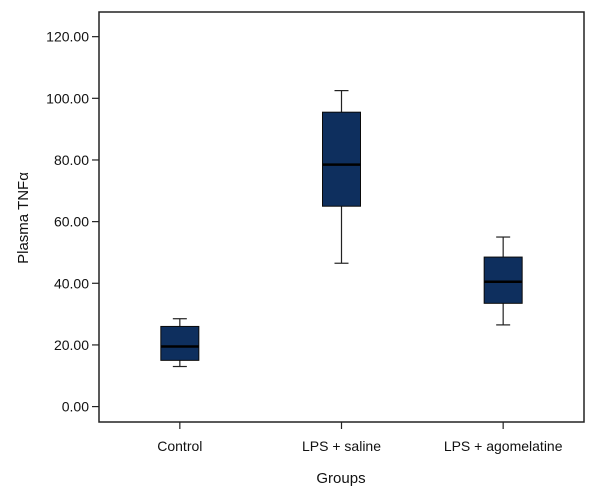 The width and height of the screenshot is (600, 500). What do you see at coordinates (23, 218) in the screenshot?
I see `y-axis-title: Plasma TNFα` at bounding box center [23, 218].